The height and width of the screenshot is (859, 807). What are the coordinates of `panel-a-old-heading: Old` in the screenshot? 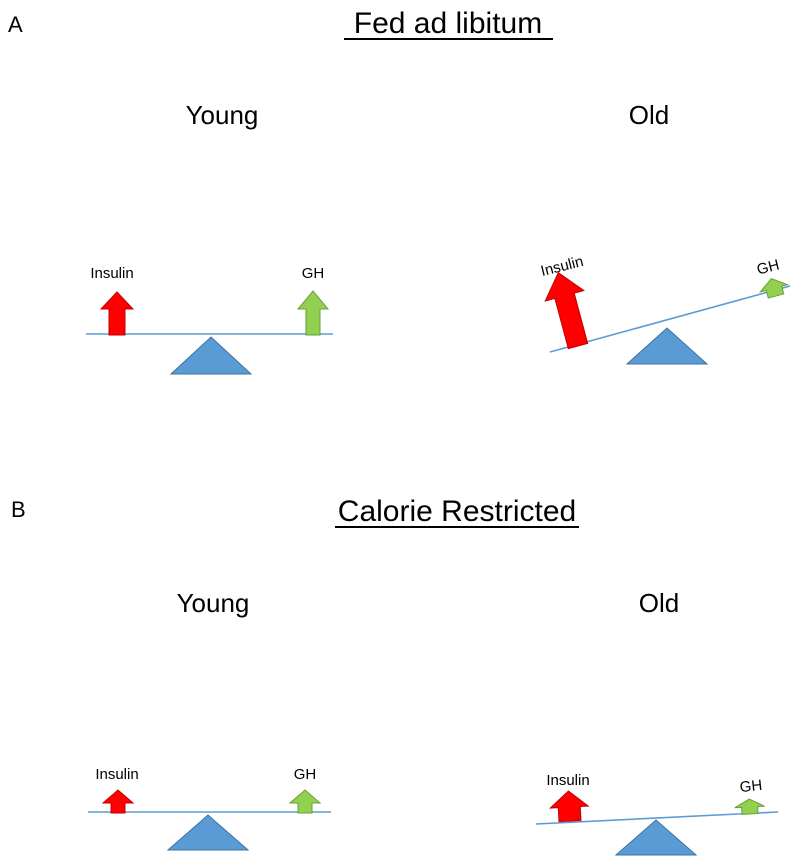 It's located at (649, 115).